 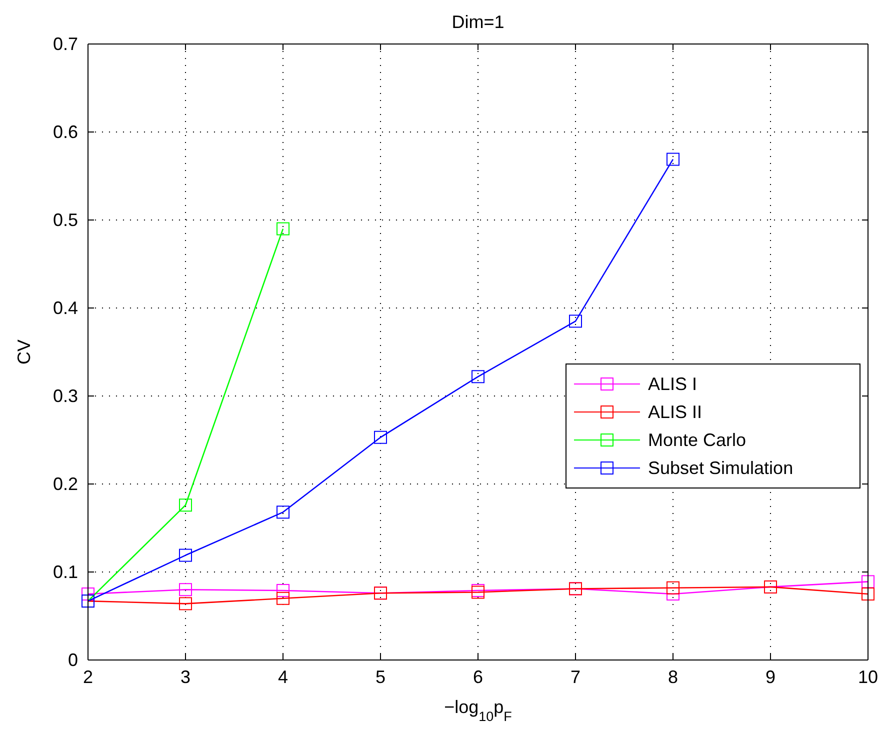 What do you see at coordinates (88, 676) in the screenshot?
I see `x-tick-label: 2` at bounding box center [88, 676].